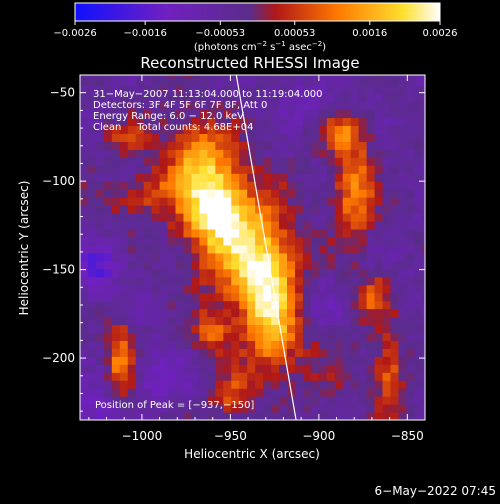 Image resolution: width=500 pixels, height=504 pixels. I want to click on solar-limb-line, so click(266, 247).